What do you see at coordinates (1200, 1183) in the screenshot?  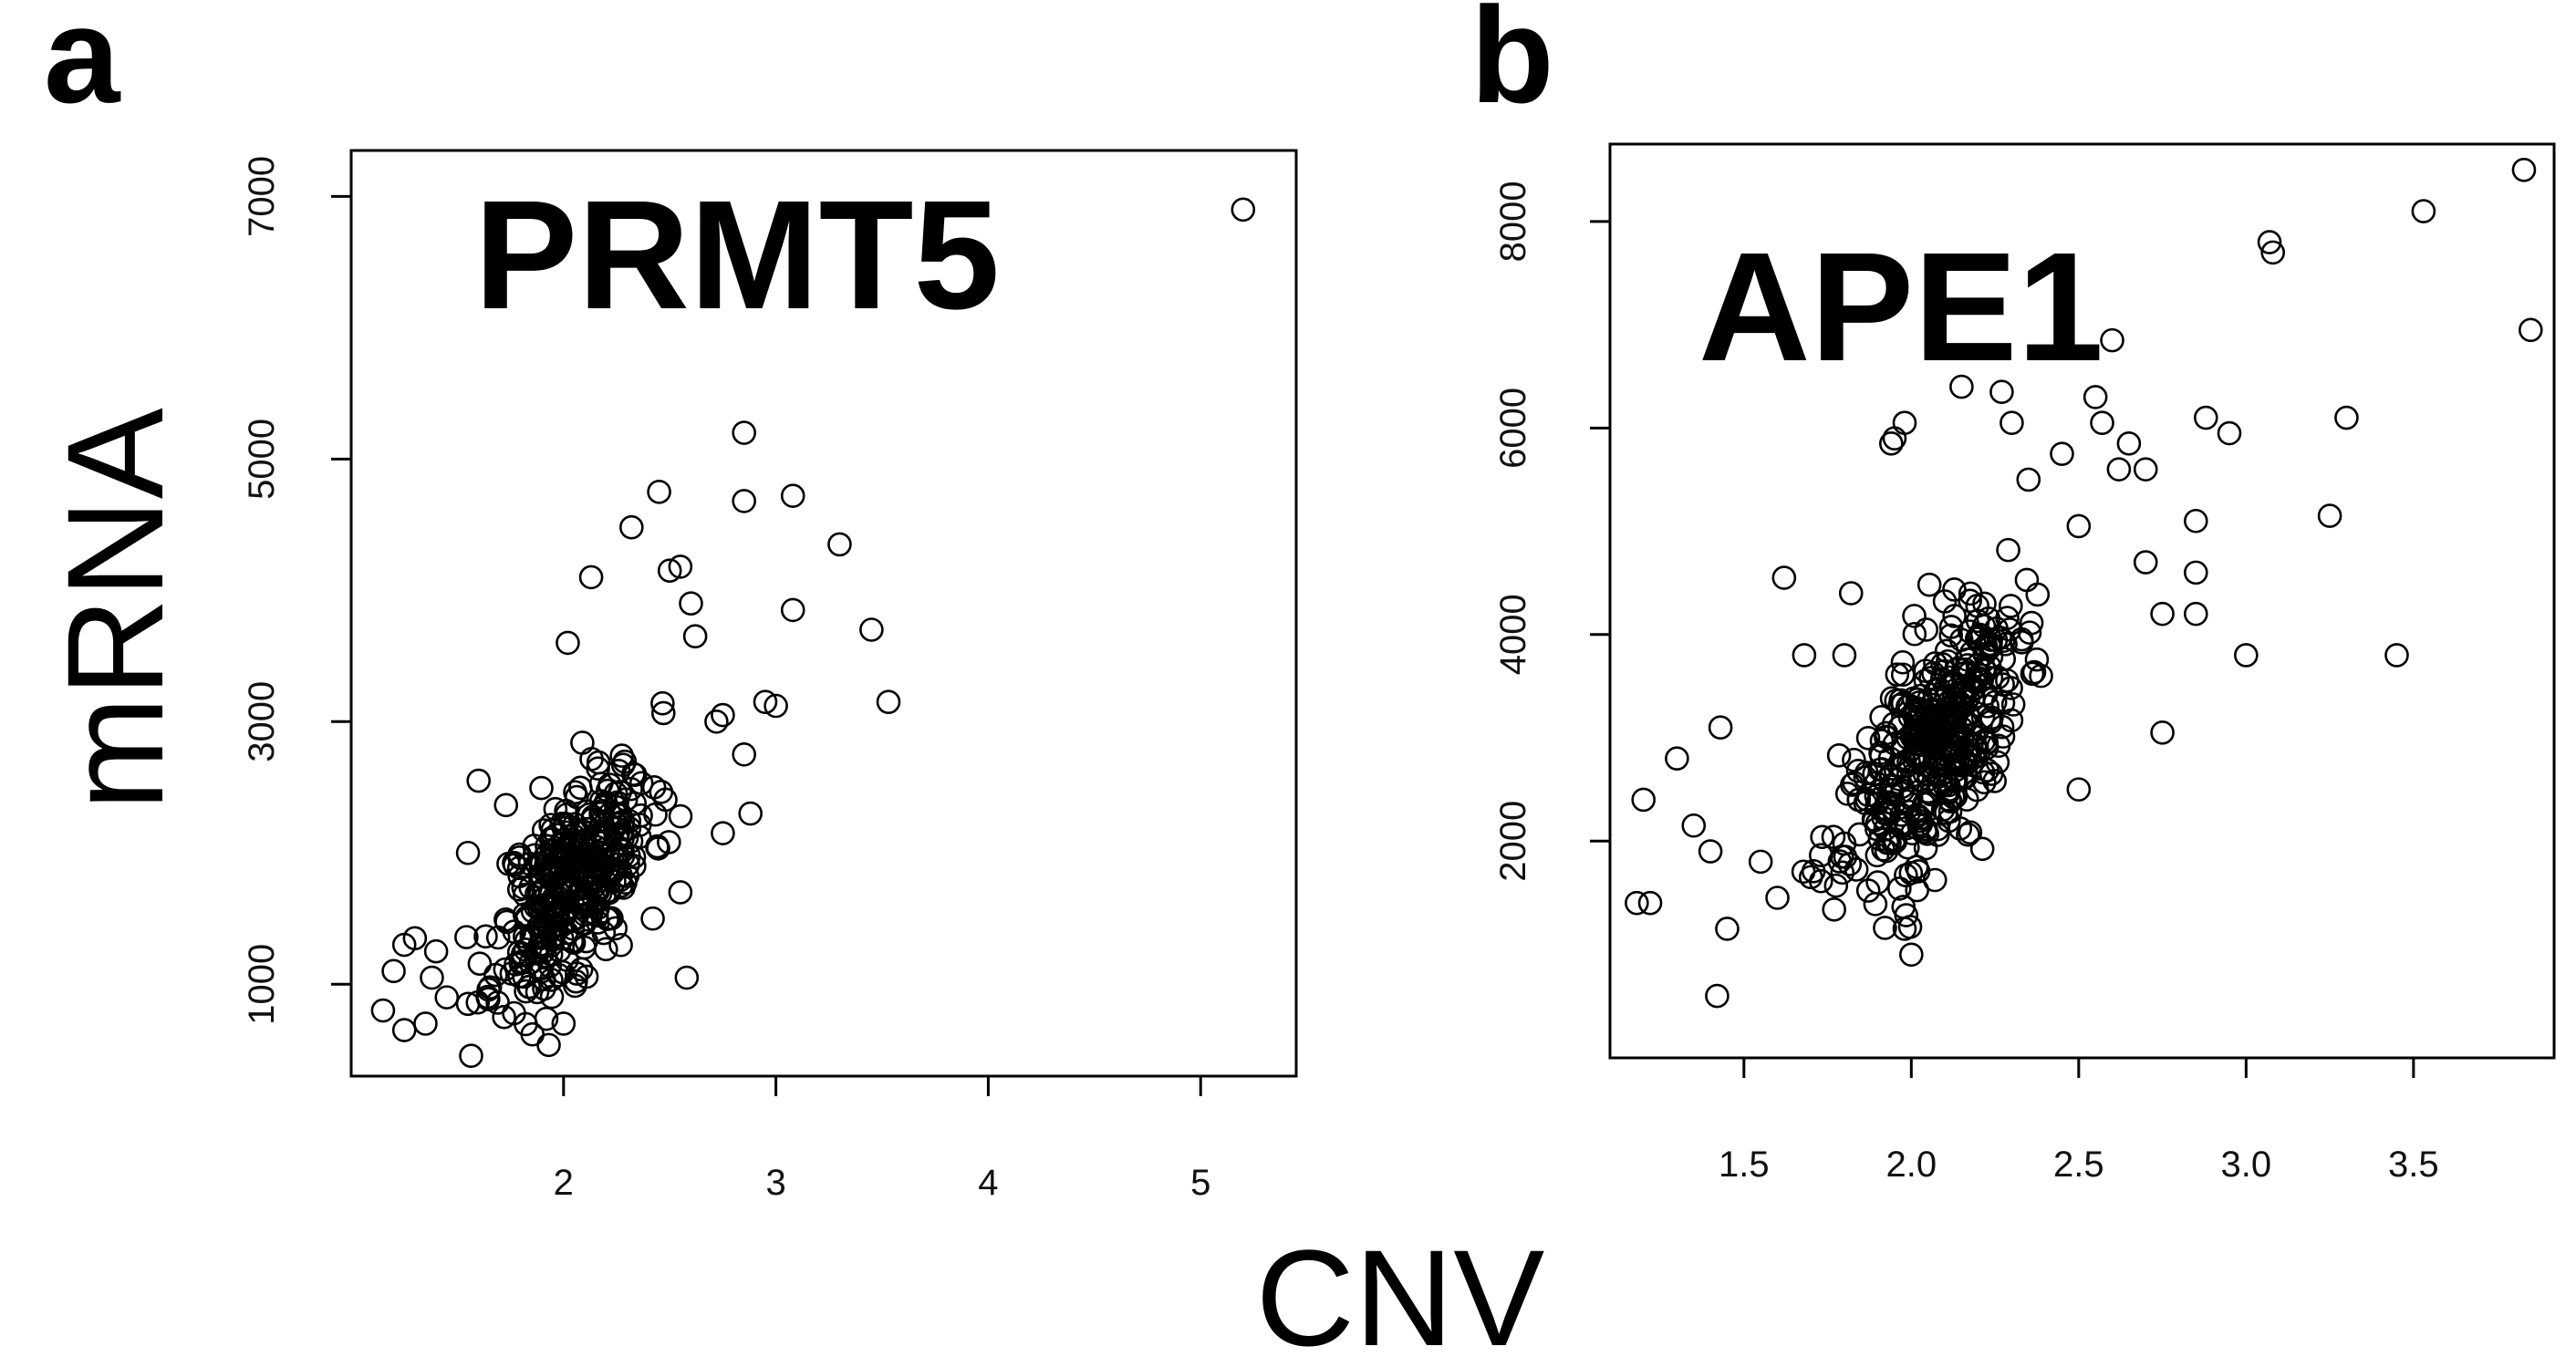 I see `x-tick-label: 5` at bounding box center [1200, 1183].